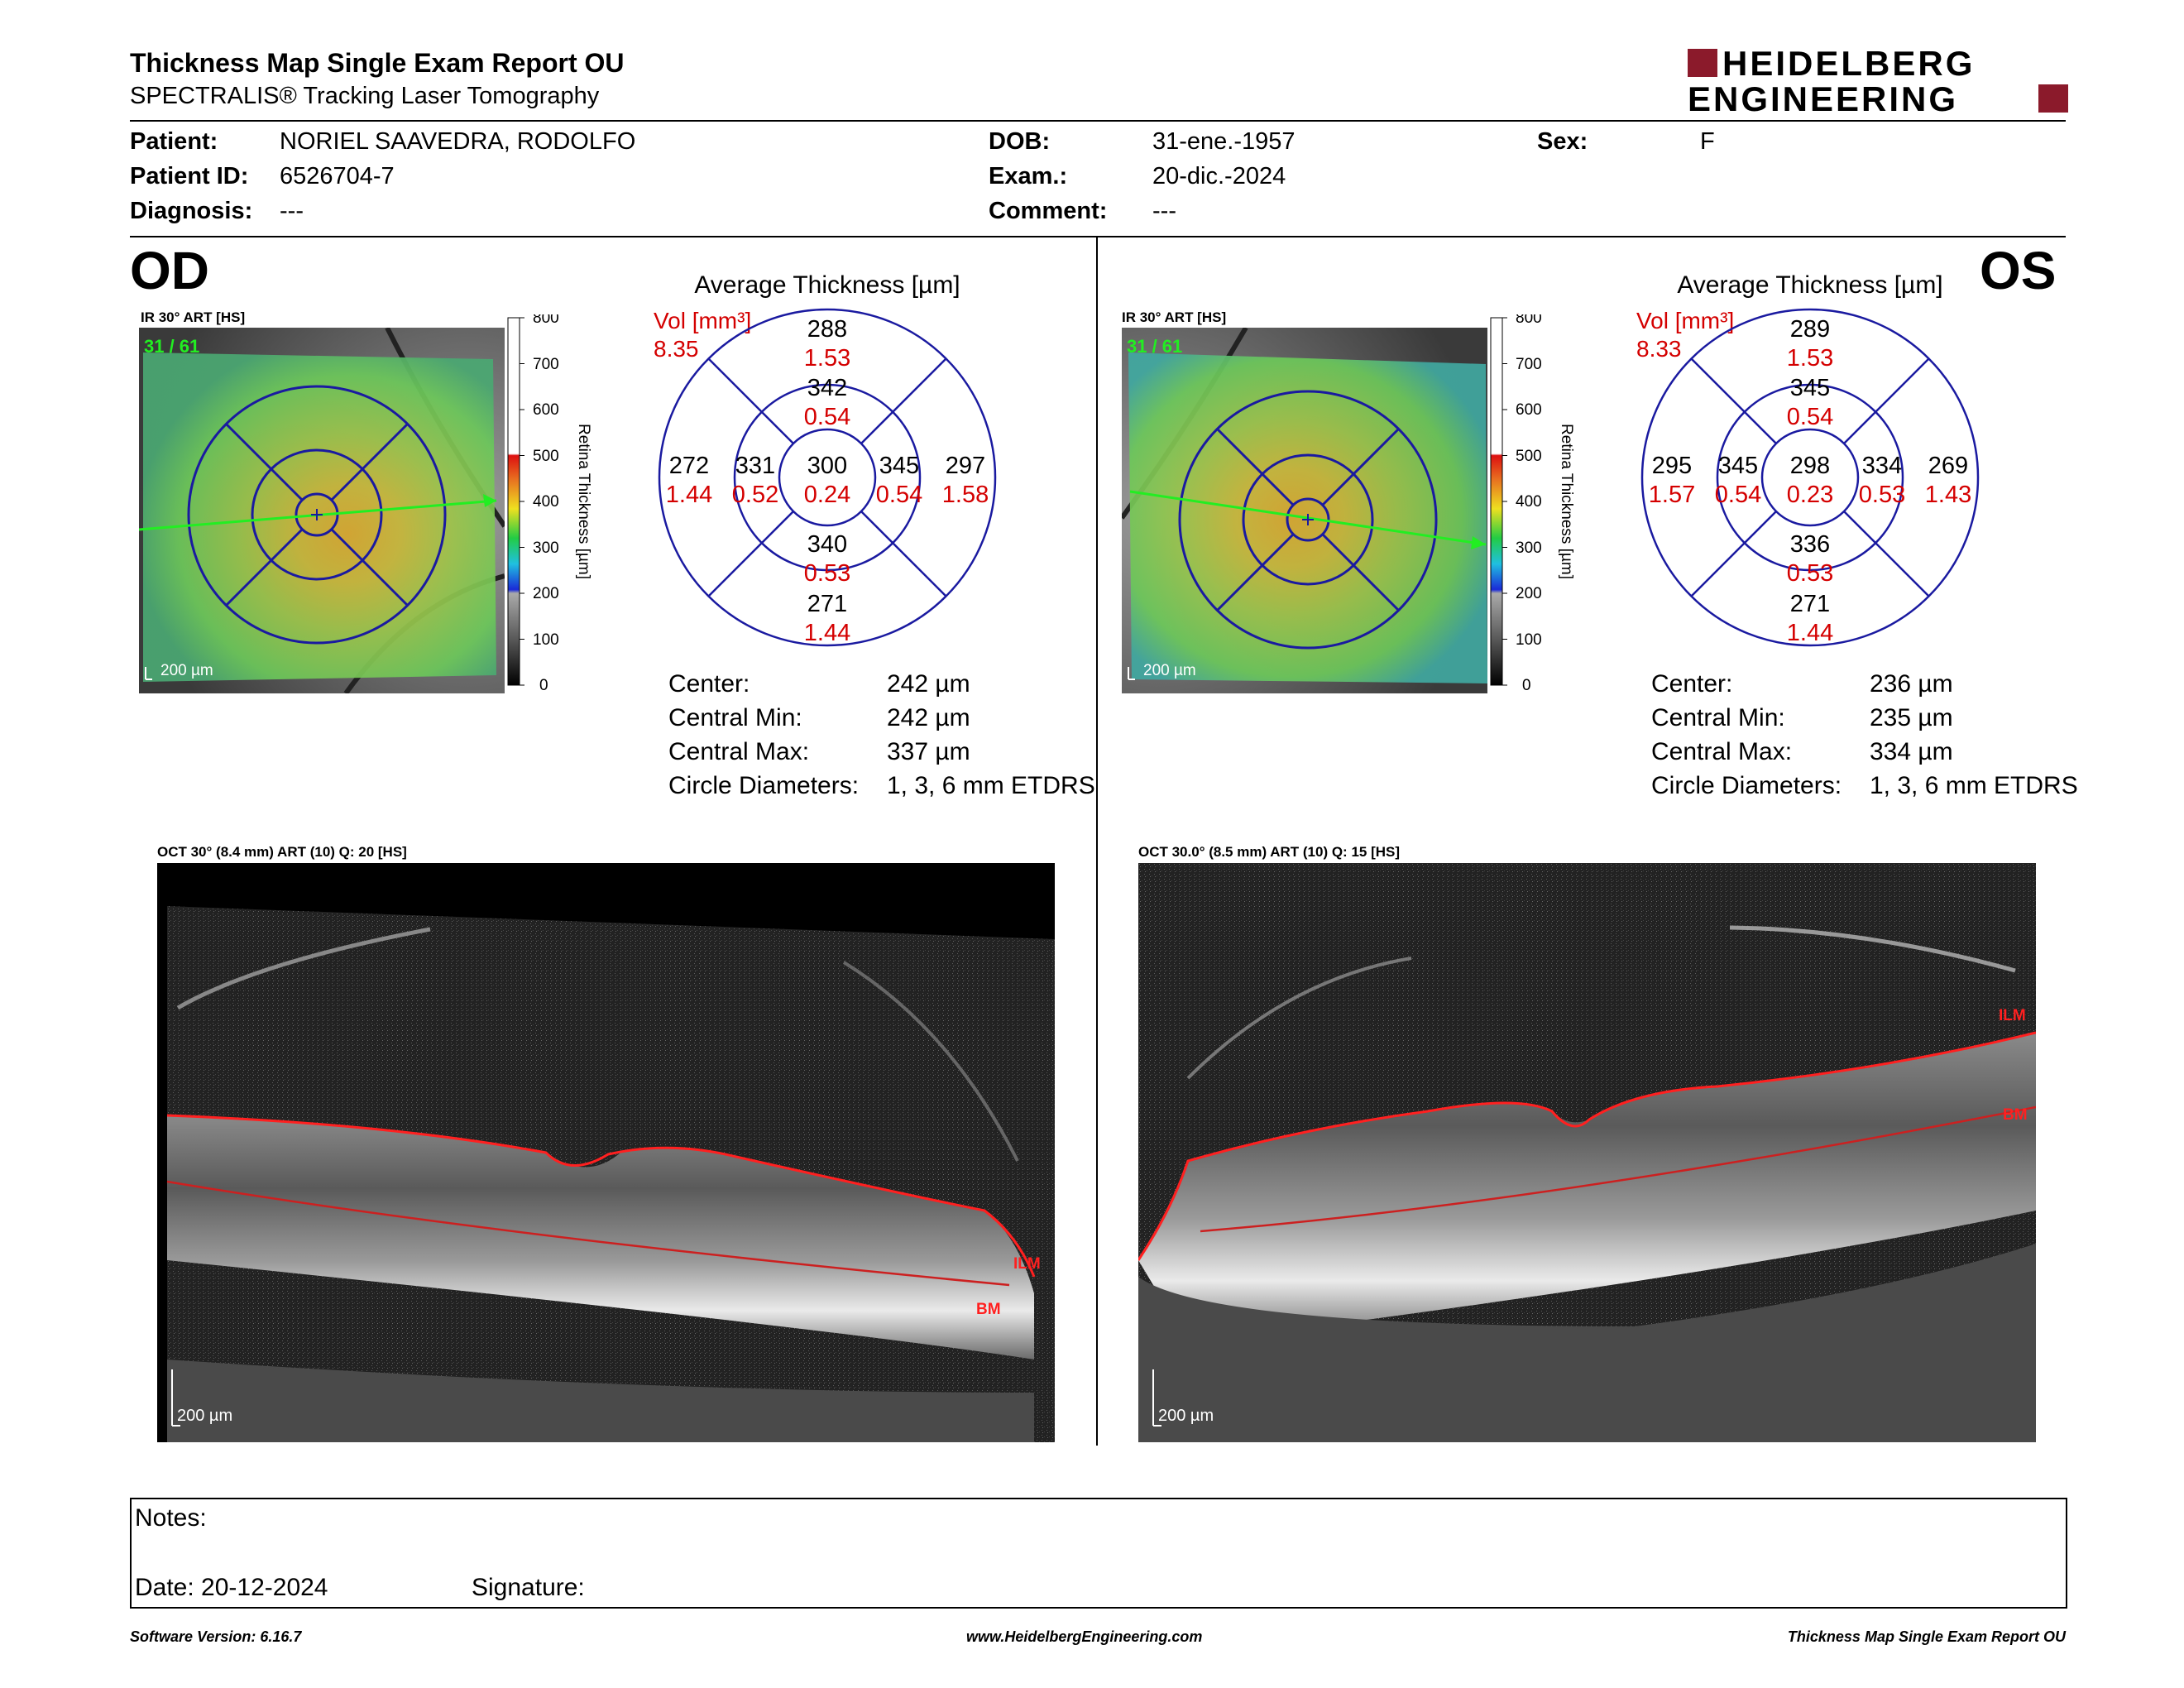 This screenshot has width=2184, height=1688. I want to click on patient-label: Patient:, so click(174, 141).